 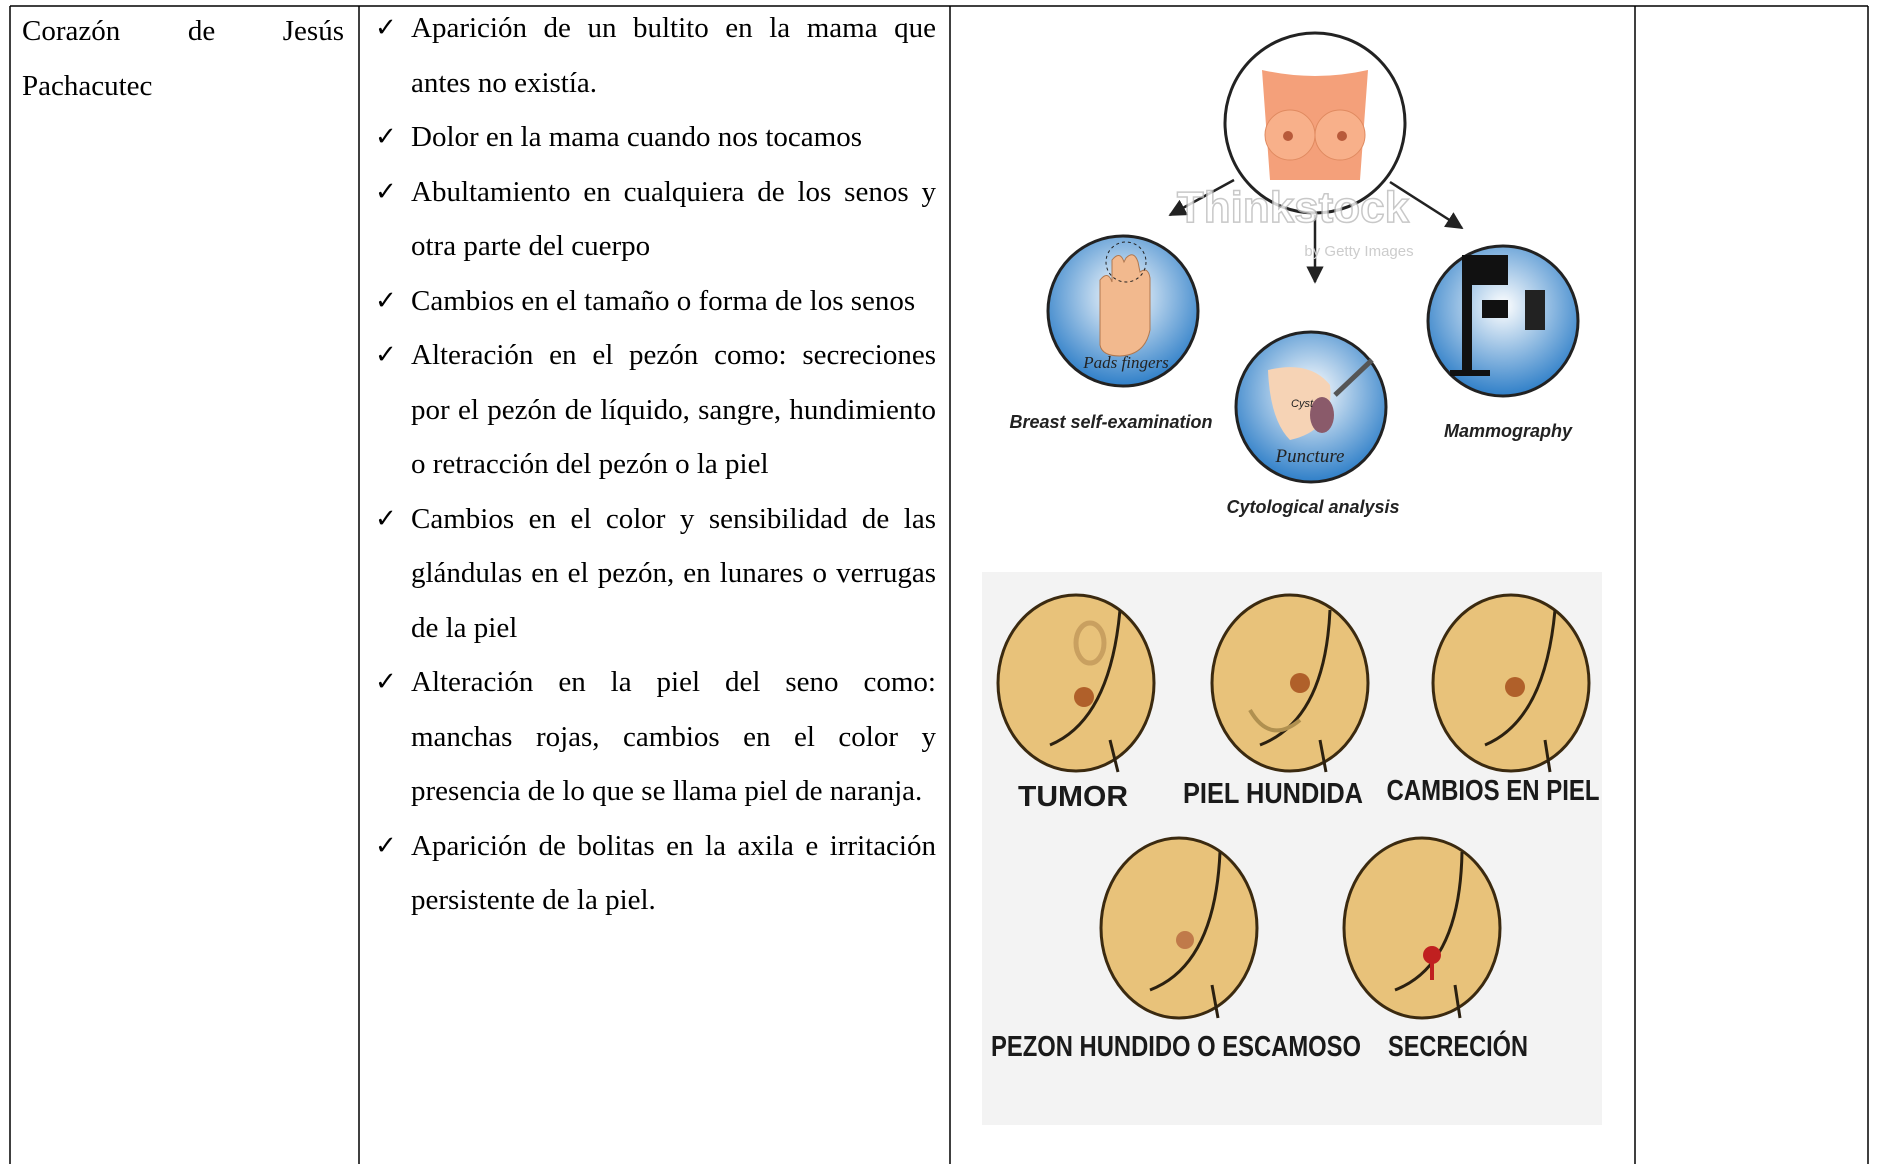 What do you see at coordinates (1293, 207) in the screenshot?
I see `watermark: Thinkstock` at bounding box center [1293, 207].